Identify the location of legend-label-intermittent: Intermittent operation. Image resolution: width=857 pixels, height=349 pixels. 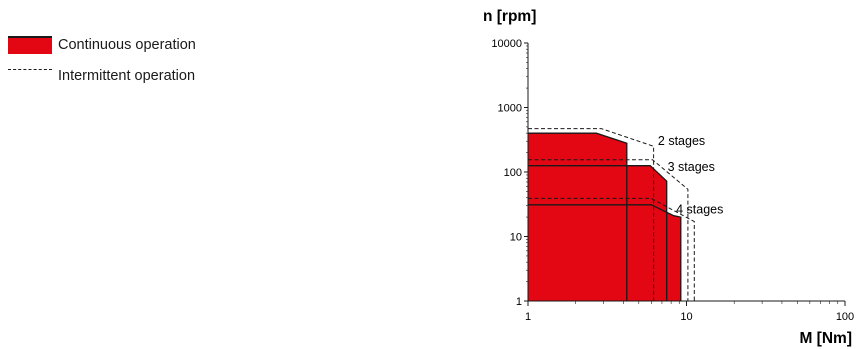
(127, 76).